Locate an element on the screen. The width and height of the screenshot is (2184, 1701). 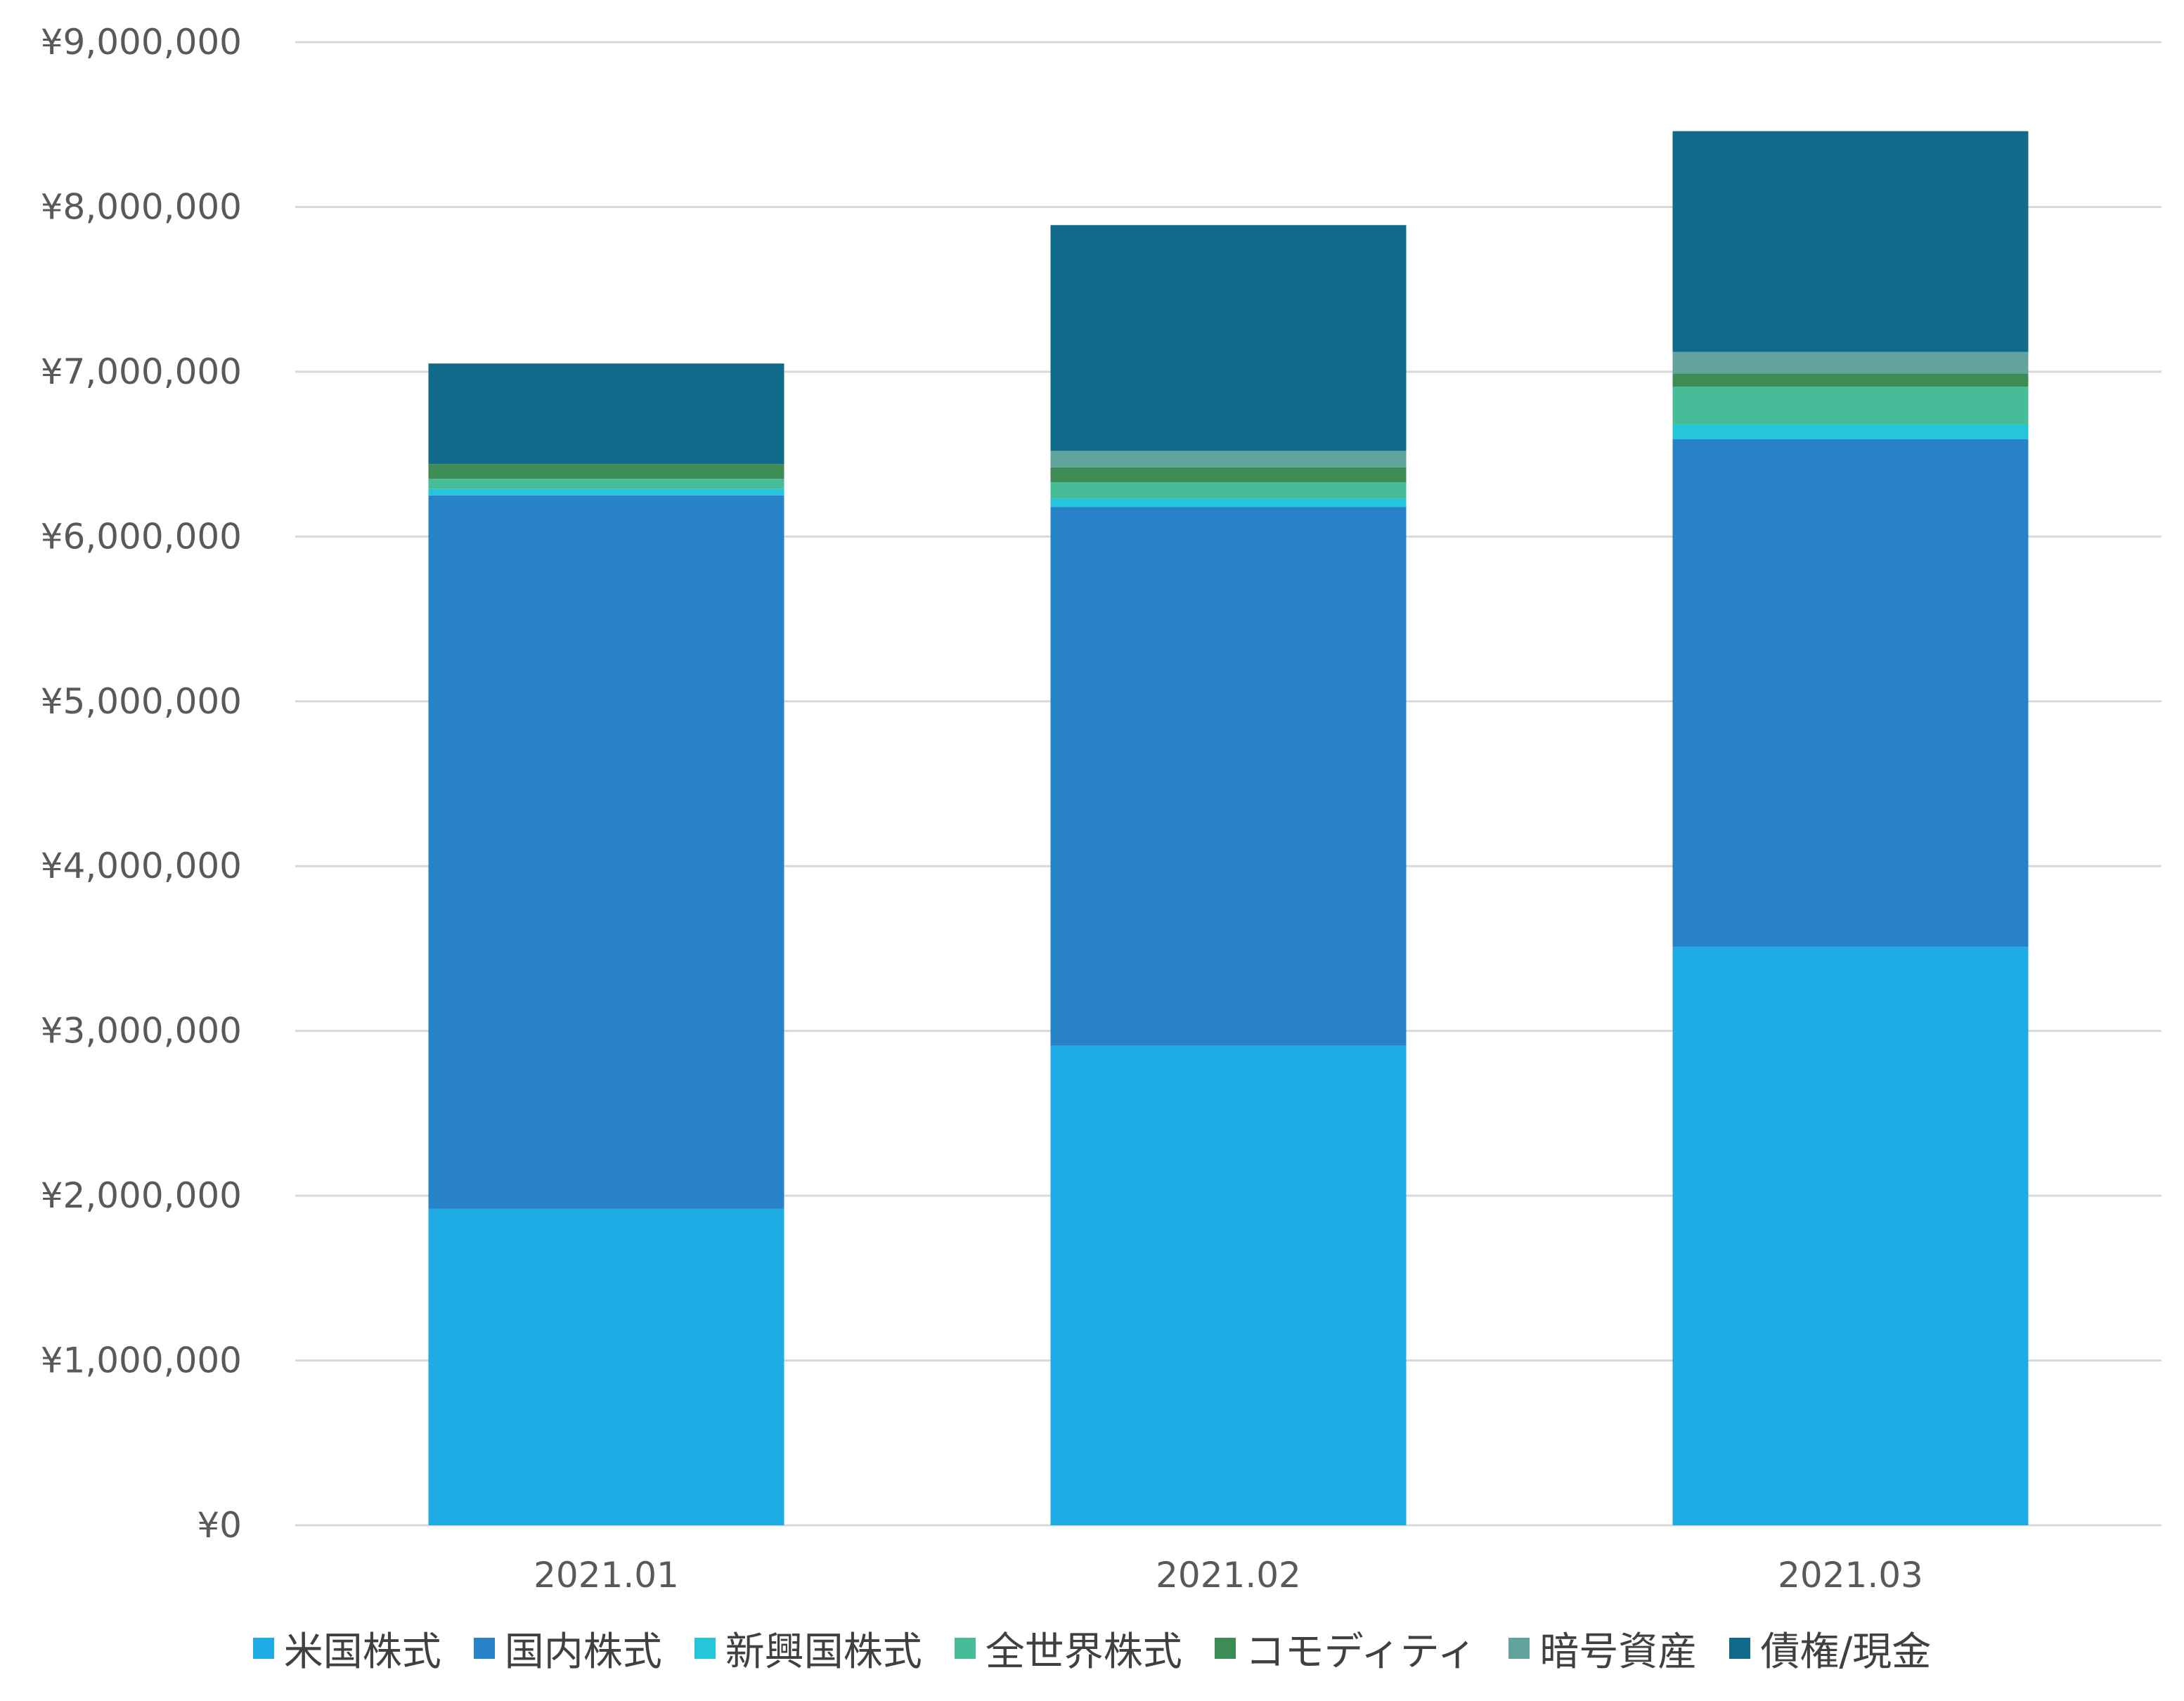
y-tick-label: ¥0 is located at coordinates (219, 1525).